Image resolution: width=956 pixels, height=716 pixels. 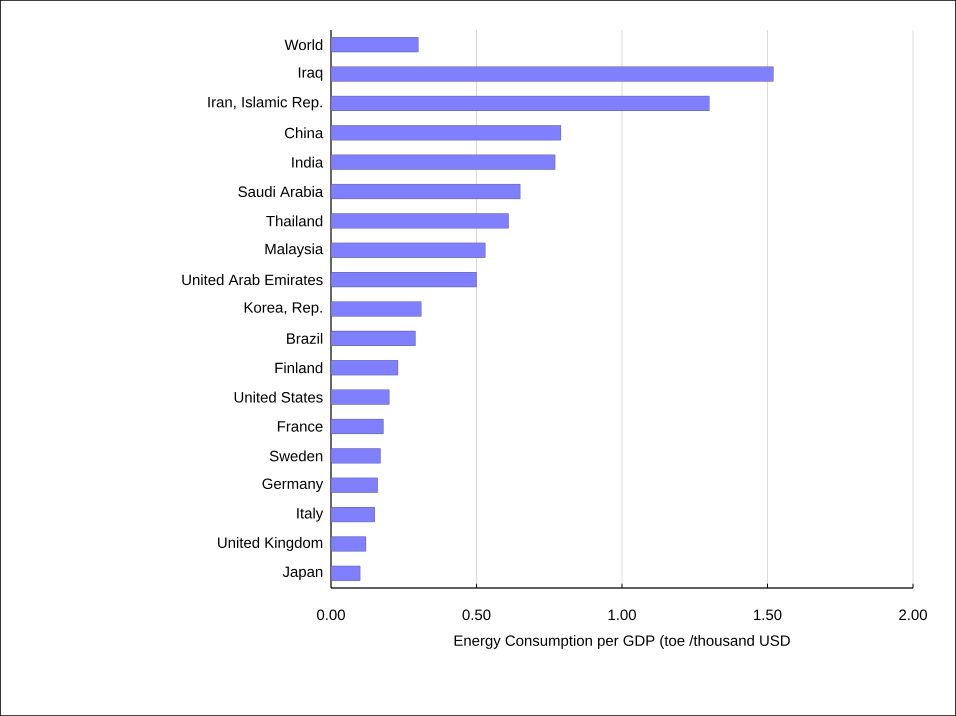 I want to click on y-tick-label: France, so click(x=300, y=426).